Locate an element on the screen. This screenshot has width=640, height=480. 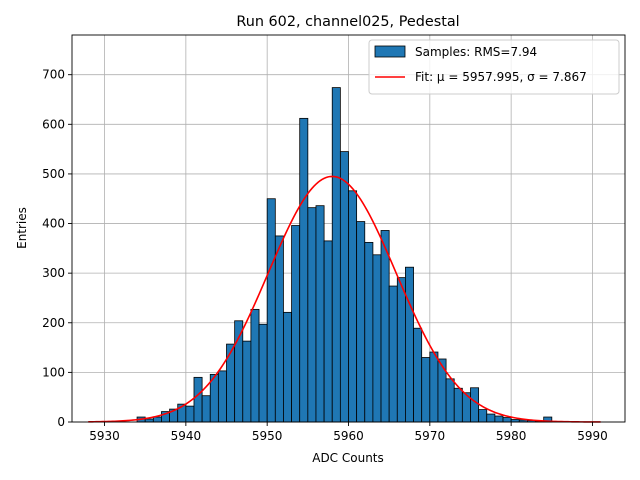
y-tick-label: 300 is located at coordinates (53, 273).